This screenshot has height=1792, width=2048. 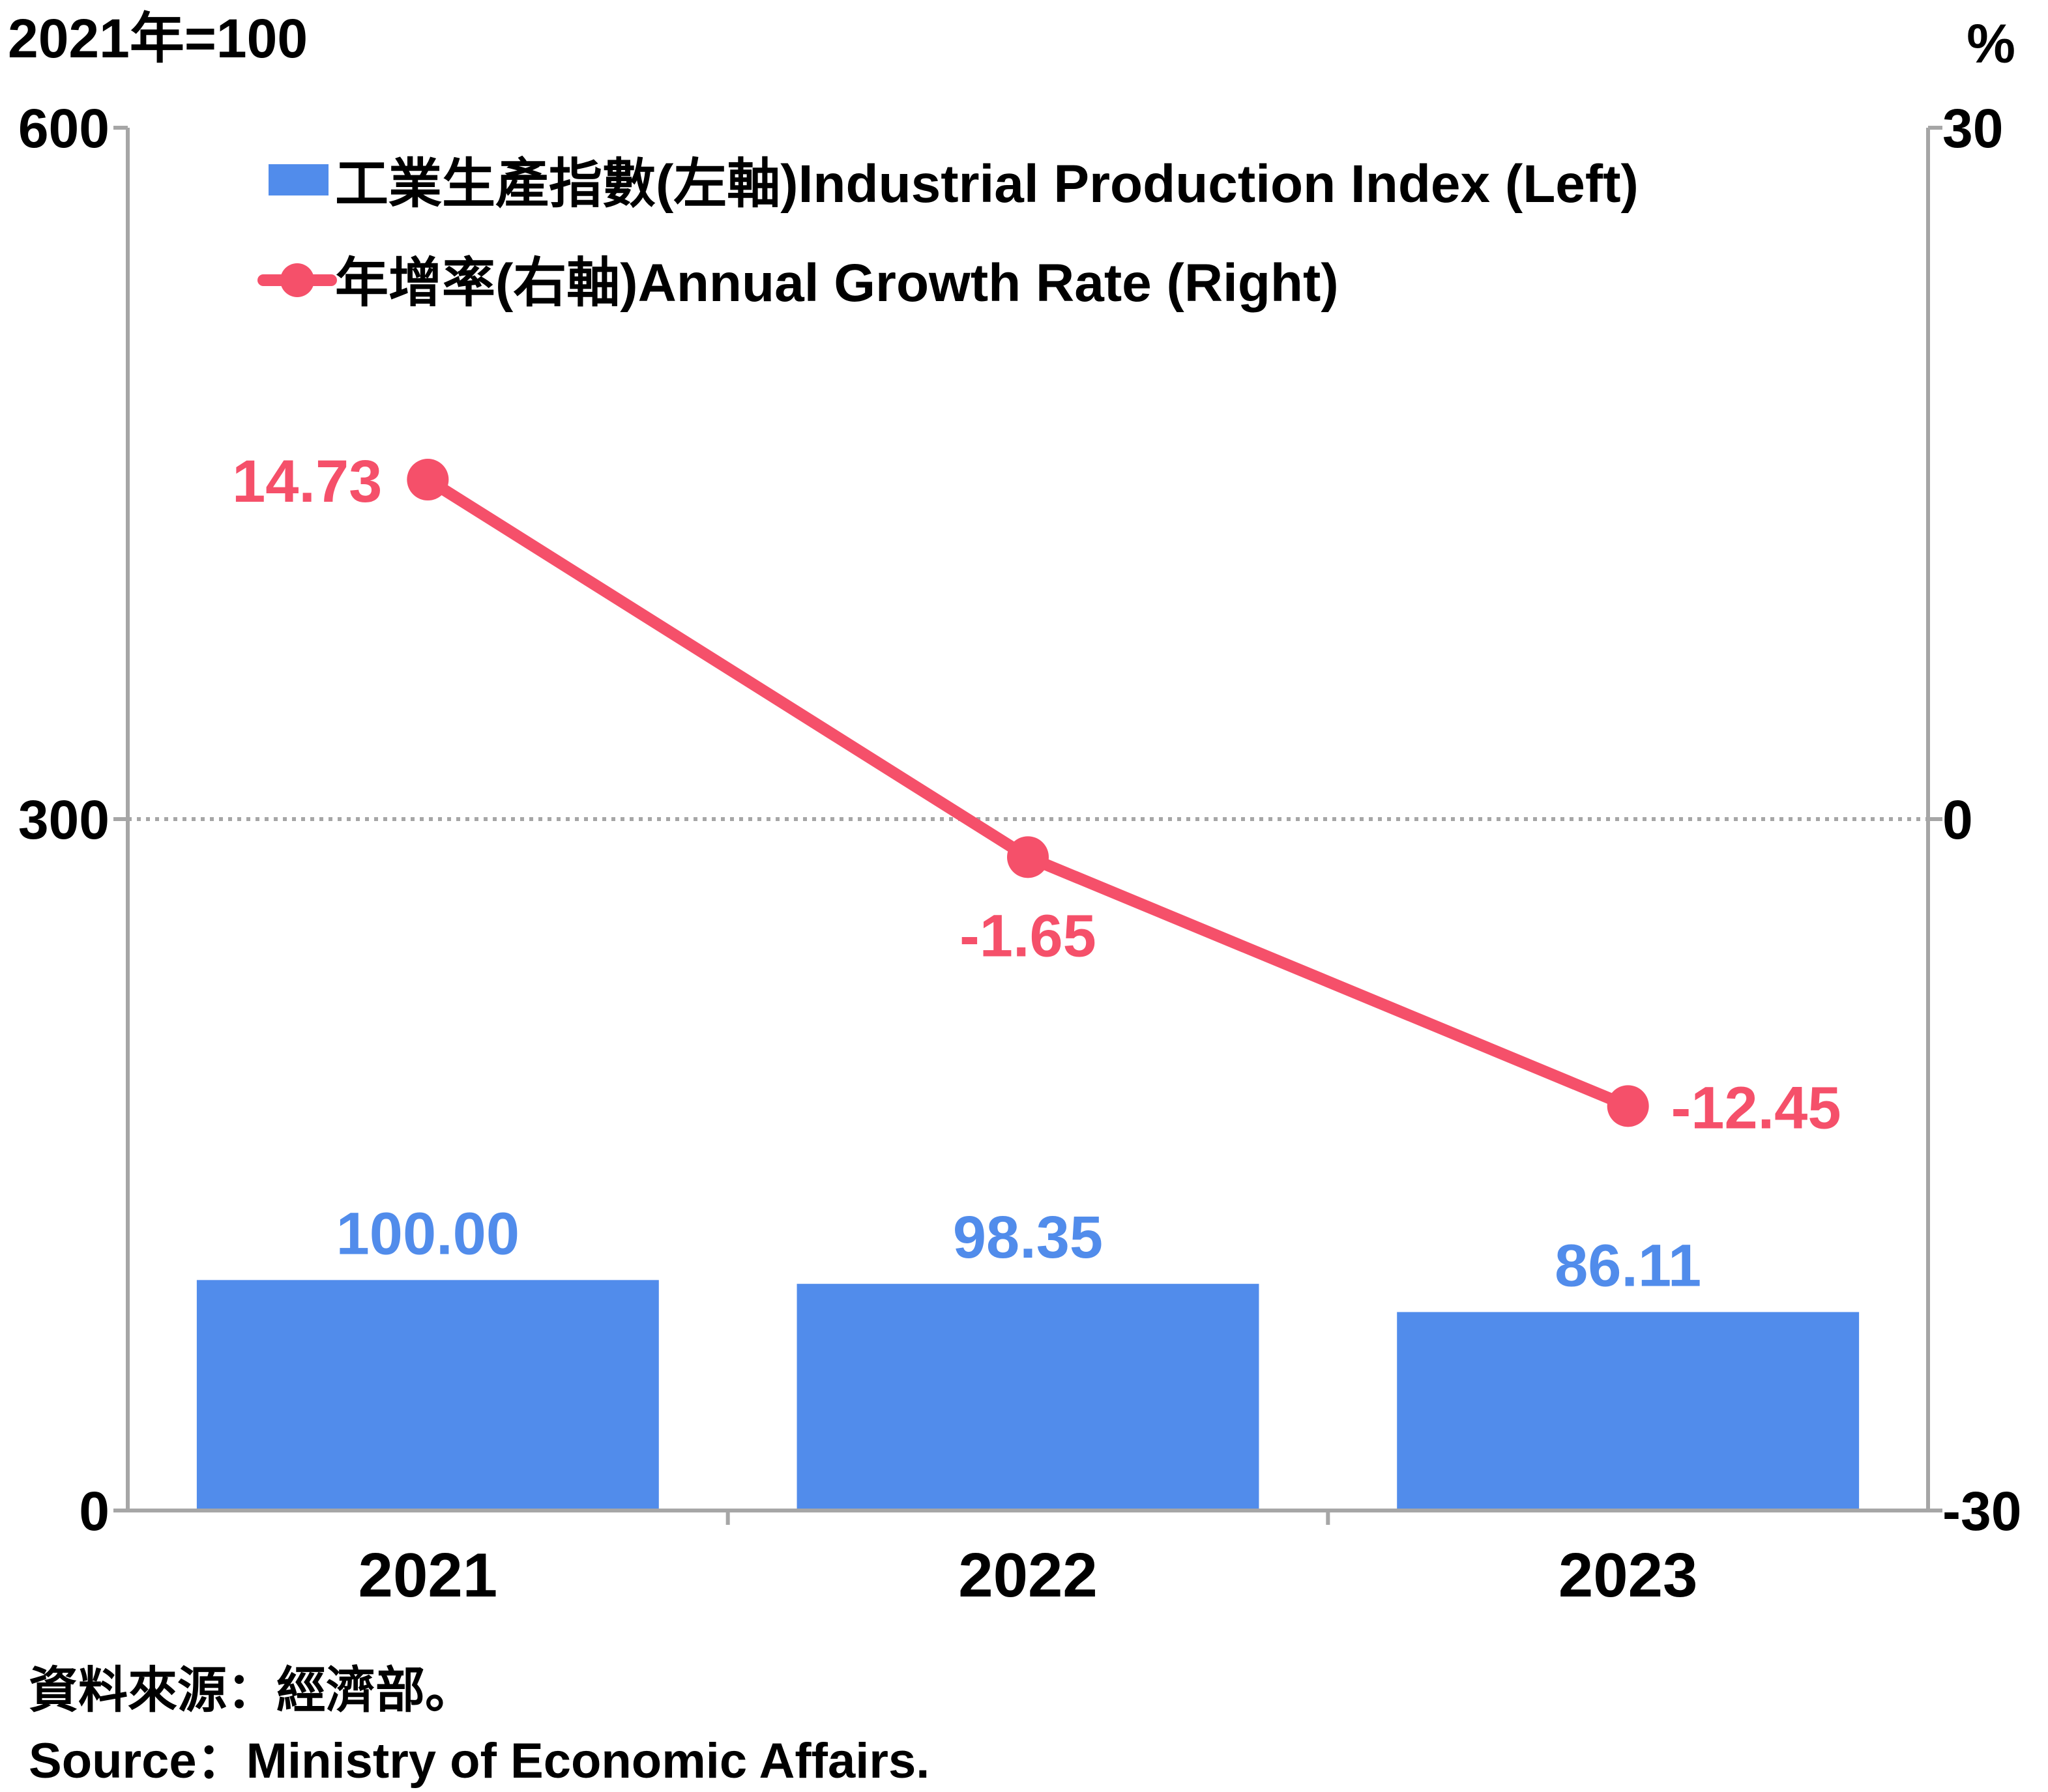 I want to click on legend-swatch-bar, so click(x=299, y=180).